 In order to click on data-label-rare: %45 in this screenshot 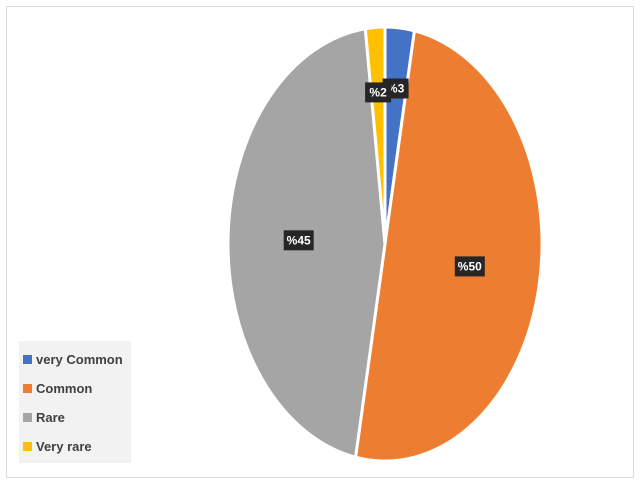, I will do `click(298, 240)`.